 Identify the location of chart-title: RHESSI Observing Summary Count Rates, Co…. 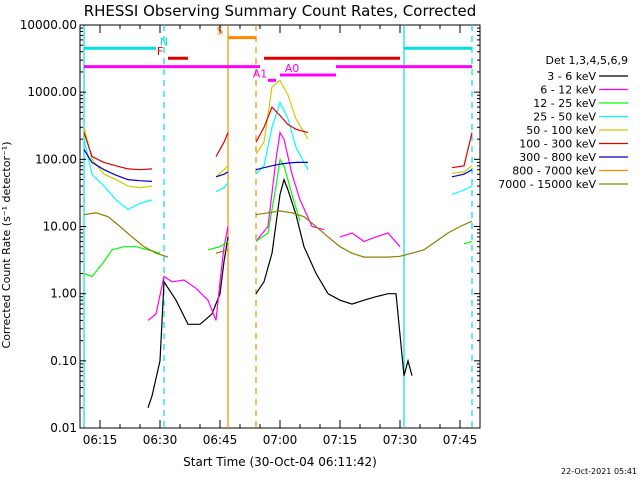
(280, 11).